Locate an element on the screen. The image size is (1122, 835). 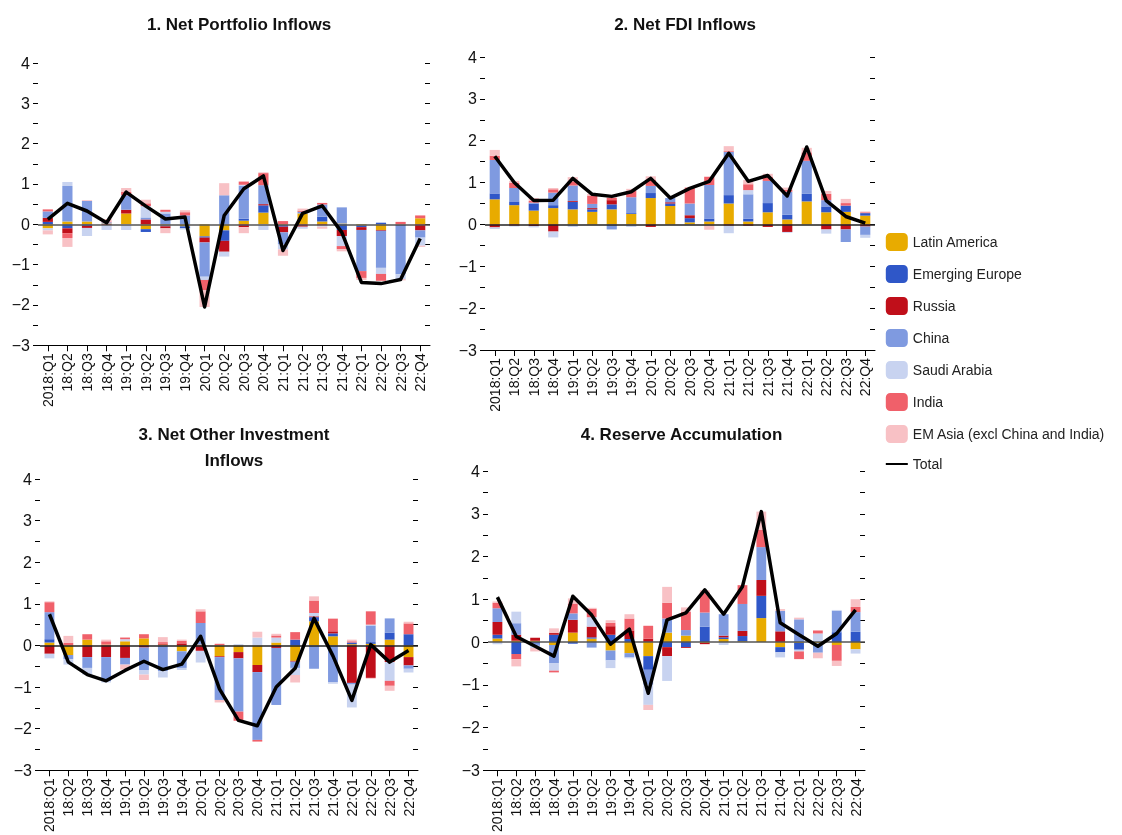
chart-title: 3. Net Other Investment Inflows is located at coordinates (234, 447).